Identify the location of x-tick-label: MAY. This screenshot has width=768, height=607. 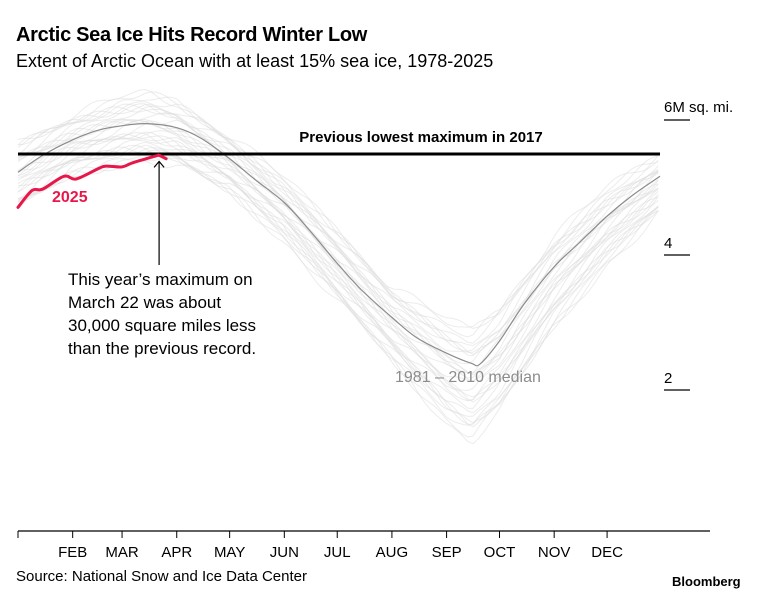
(229, 552).